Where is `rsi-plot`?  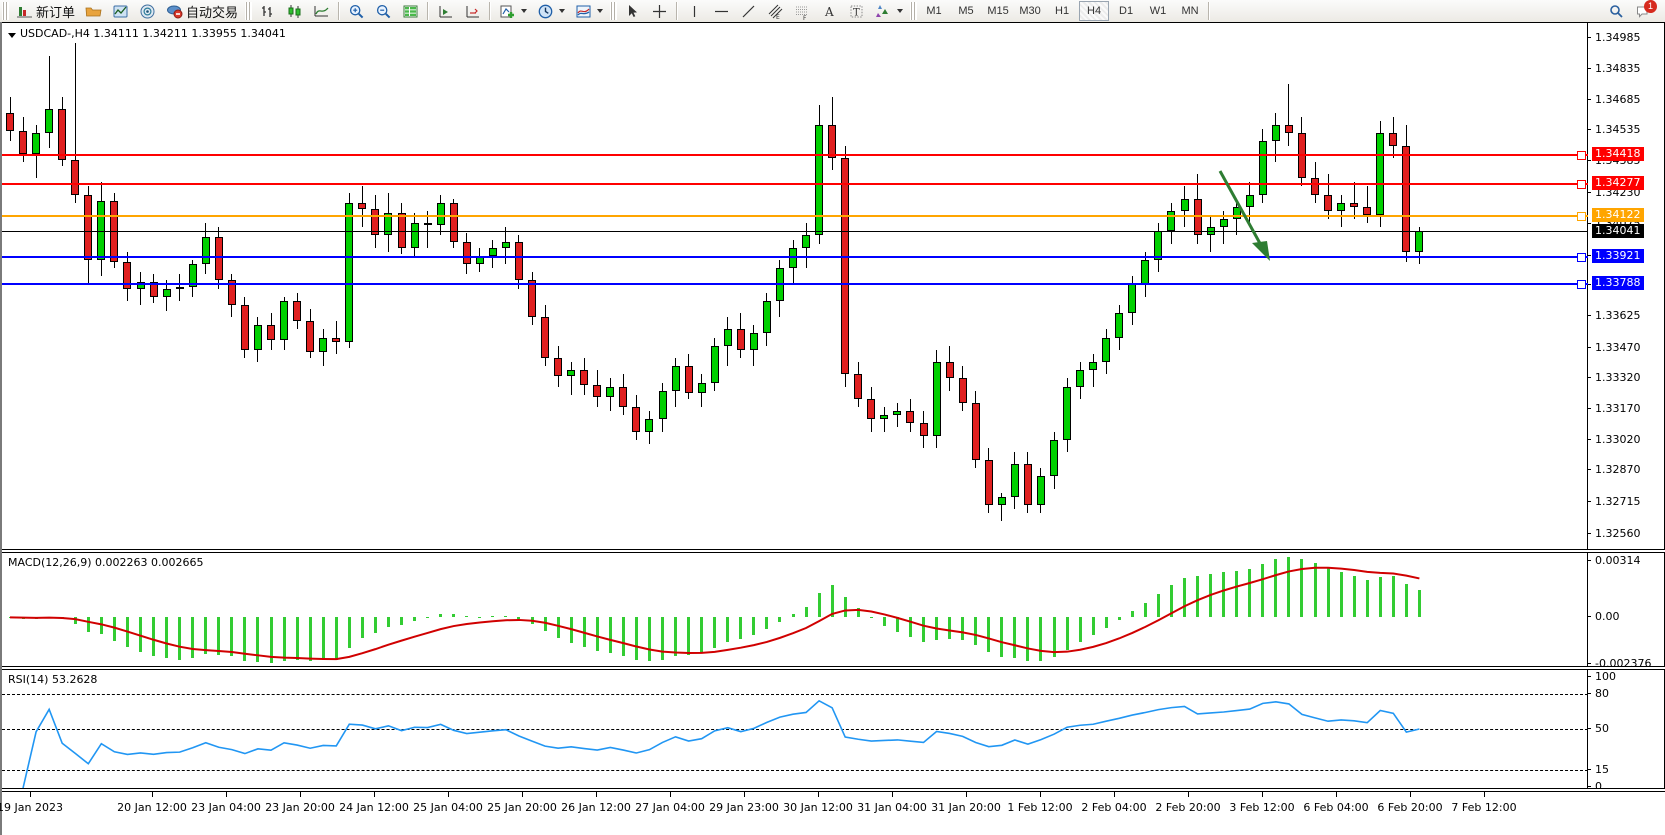
rsi-plot is located at coordinates (795, 729).